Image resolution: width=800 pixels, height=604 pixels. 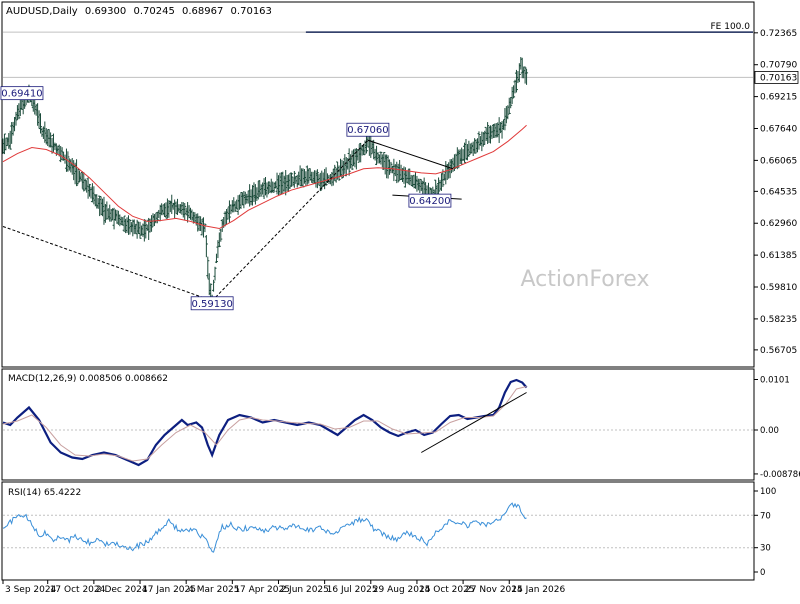 What do you see at coordinates (88, 379) in the screenshot?
I see `macd-title: MACD(12,26,9) 0.008506 0.008662` at bounding box center [88, 379].